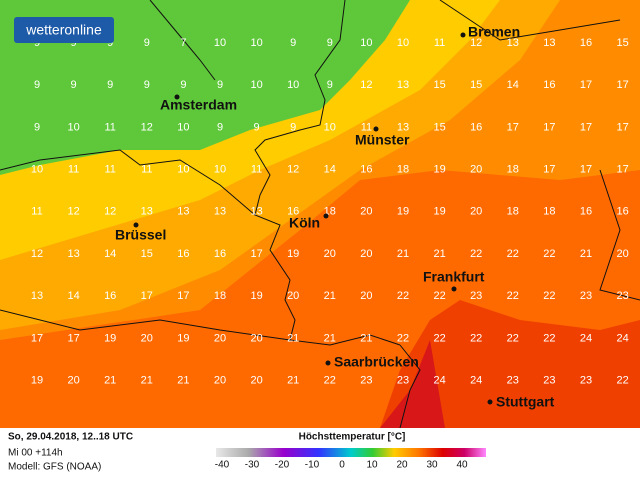  I want to click on model: Modell: GFS (NOAA), so click(54, 467).